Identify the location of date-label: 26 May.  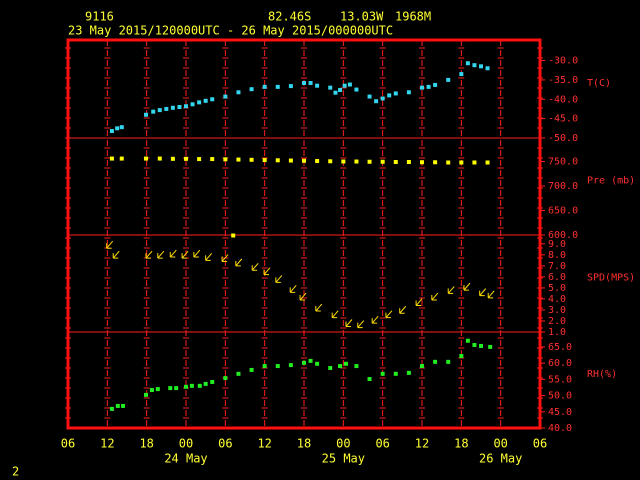
(500, 459).